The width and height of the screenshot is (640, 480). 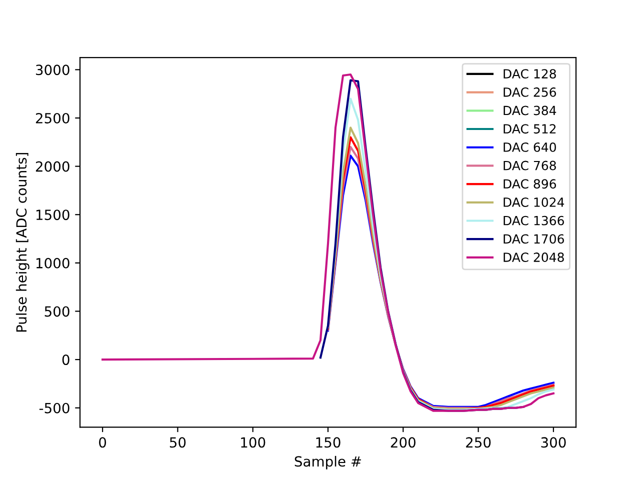 What do you see at coordinates (66, 360) in the screenshot?
I see `y-tick-label: 0` at bounding box center [66, 360].